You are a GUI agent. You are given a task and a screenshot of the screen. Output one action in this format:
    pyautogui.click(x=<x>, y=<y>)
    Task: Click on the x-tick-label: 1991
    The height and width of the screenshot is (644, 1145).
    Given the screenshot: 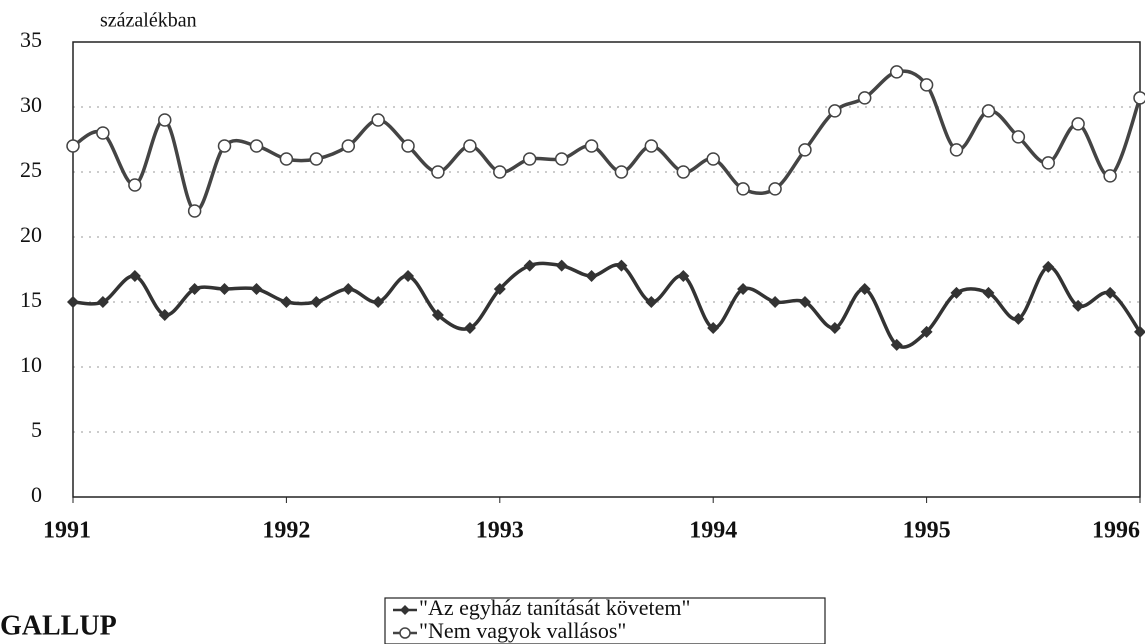 What is the action you would take?
    pyautogui.click(x=67, y=531)
    